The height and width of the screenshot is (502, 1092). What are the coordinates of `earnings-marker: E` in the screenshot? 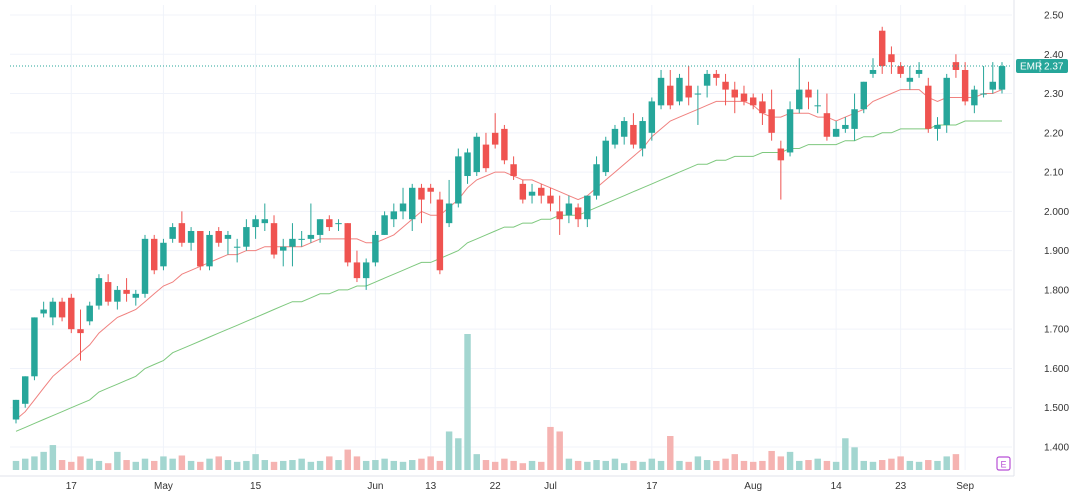 It's located at (1003, 463).